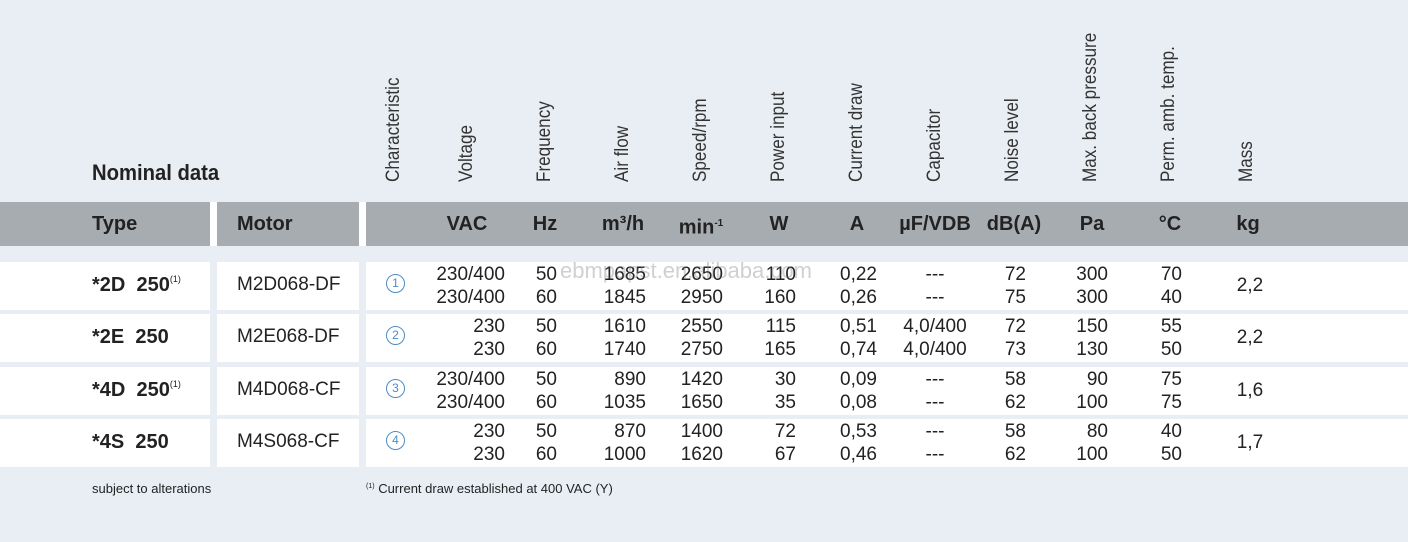 This screenshot has height=542, width=1408. I want to click on speed-value: 2750, so click(701, 349).